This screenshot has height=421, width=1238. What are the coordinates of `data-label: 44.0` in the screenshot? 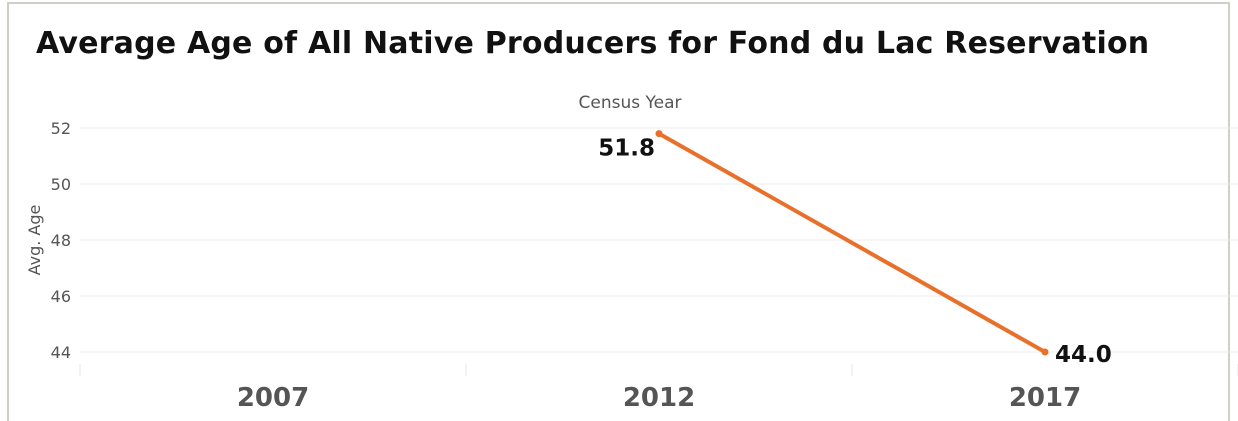 It's located at (1083, 355).